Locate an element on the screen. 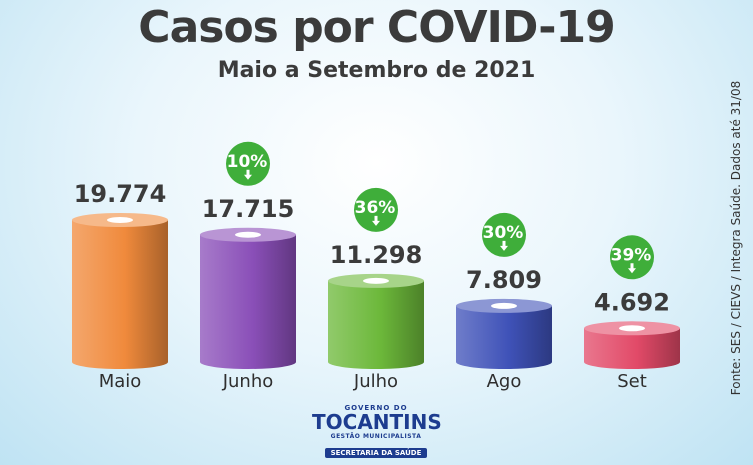  bar-junho is located at coordinates (248, 298).